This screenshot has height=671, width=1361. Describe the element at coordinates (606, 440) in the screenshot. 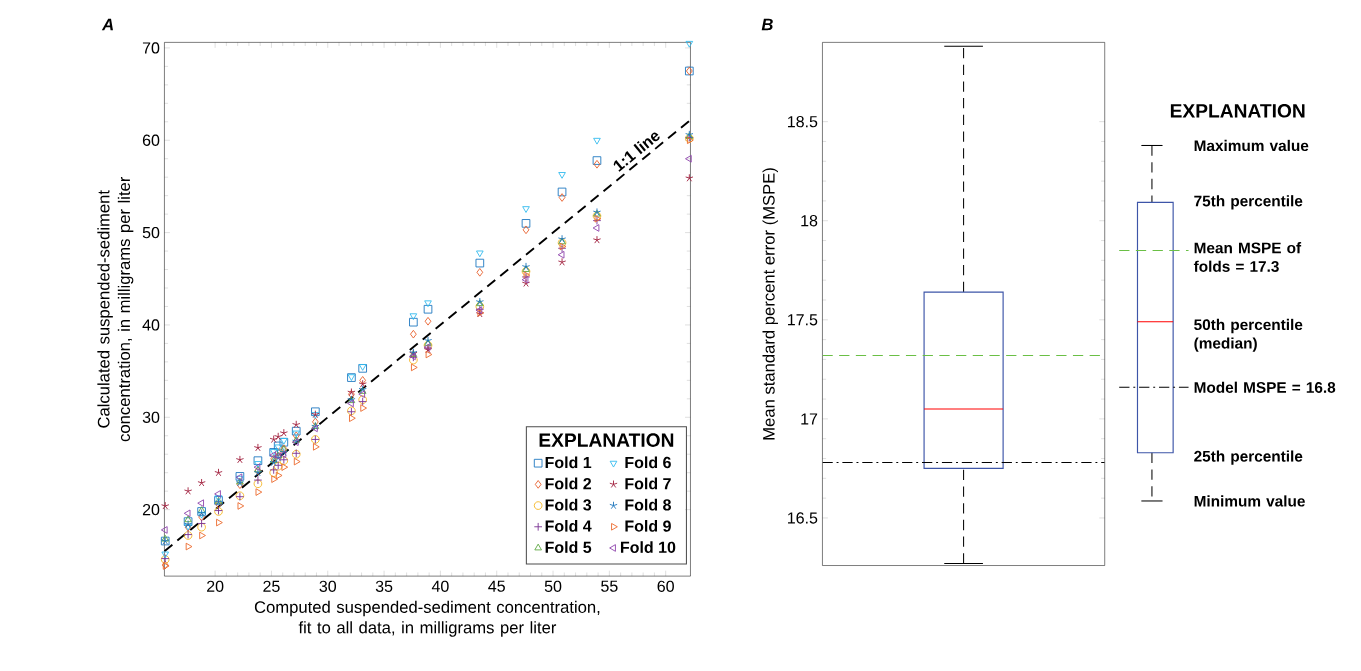

I see `legend-title: EXPLANATION` at that location.